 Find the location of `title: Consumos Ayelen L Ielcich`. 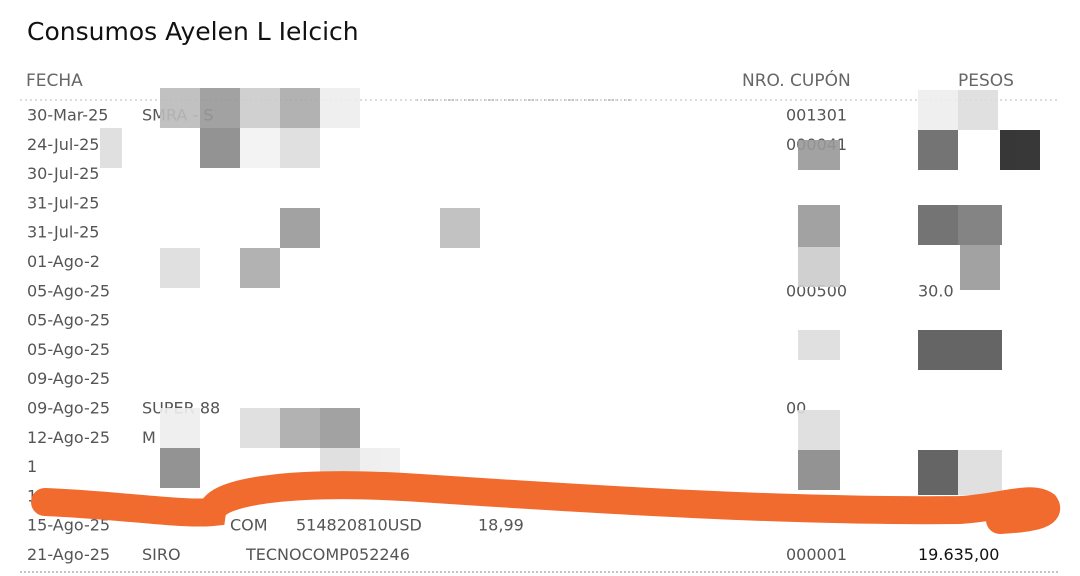

title: Consumos Ayelen L Ielcich is located at coordinates (193, 31).